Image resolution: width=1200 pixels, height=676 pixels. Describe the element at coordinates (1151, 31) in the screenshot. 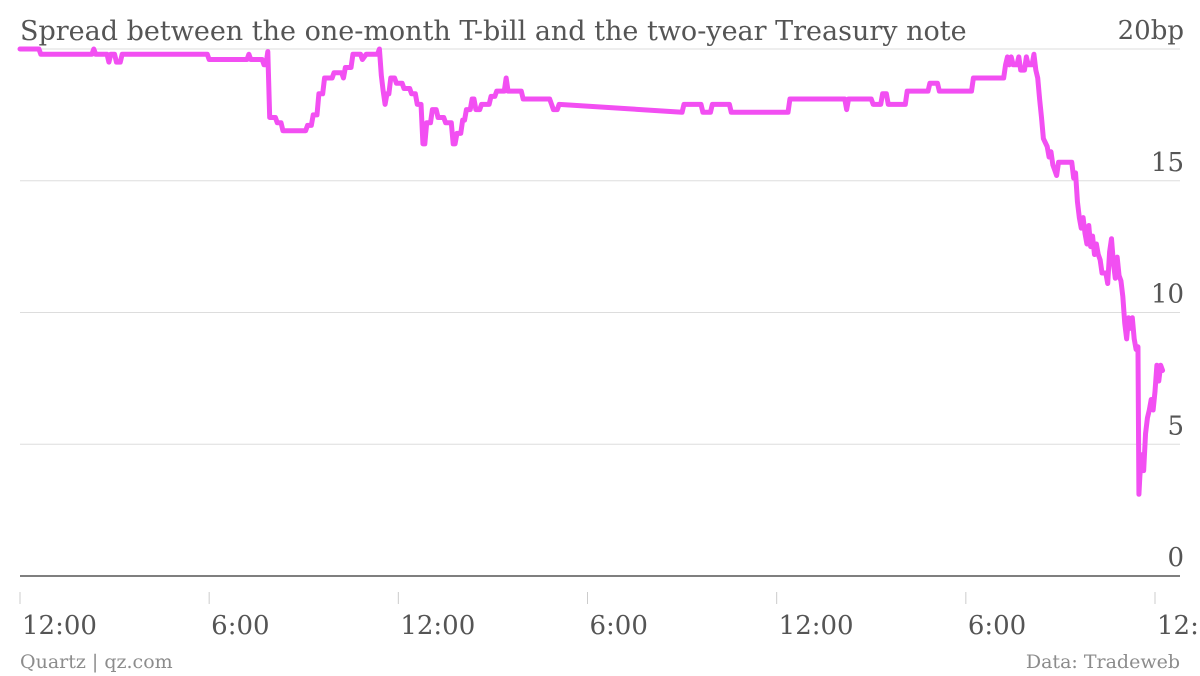

I see `y-tick-label: 20bp` at that location.